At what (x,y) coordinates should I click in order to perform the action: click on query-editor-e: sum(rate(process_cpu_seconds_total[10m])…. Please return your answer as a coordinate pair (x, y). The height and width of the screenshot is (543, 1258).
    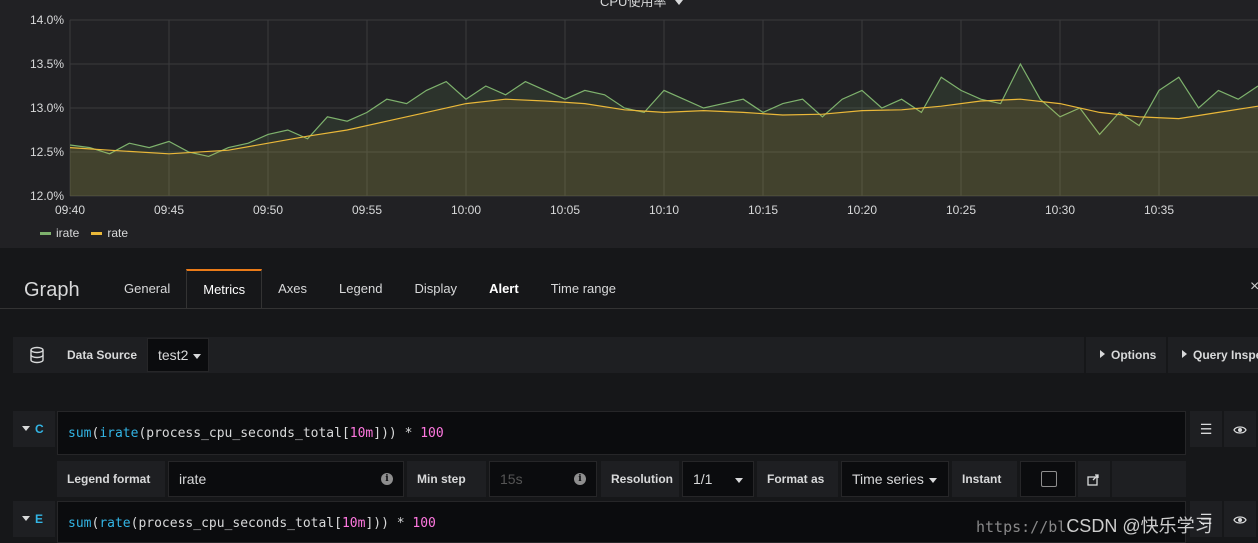
    Looking at the image, I should click on (621, 522).